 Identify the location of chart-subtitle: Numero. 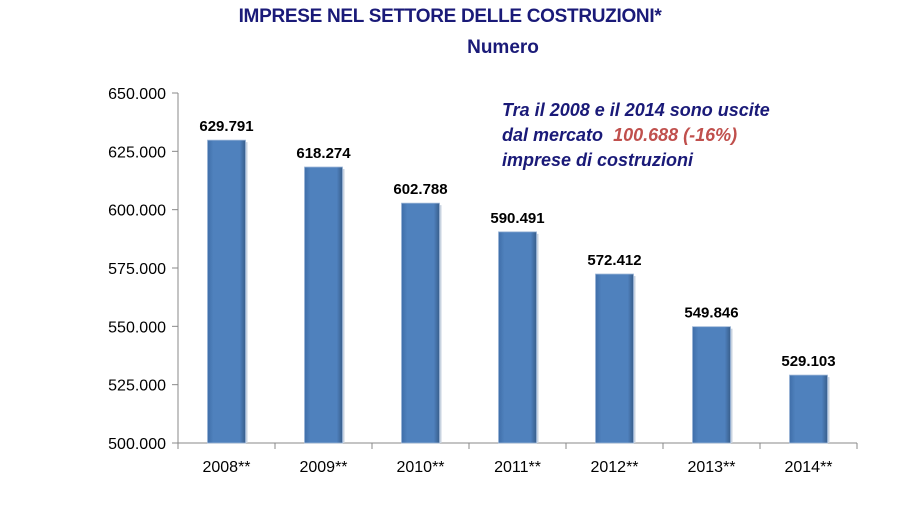
(503, 47).